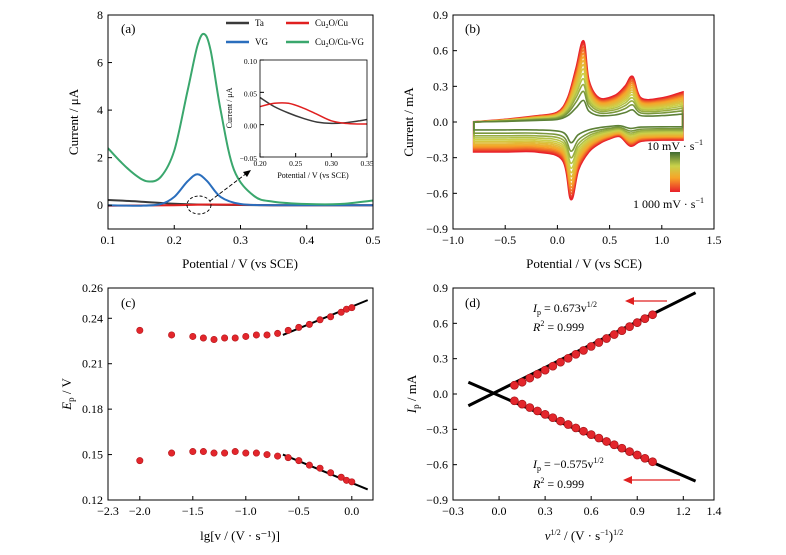 The width and height of the screenshot is (786, 555). I want to click on inset-y-tick-label: 0.10, so click(250, 61).